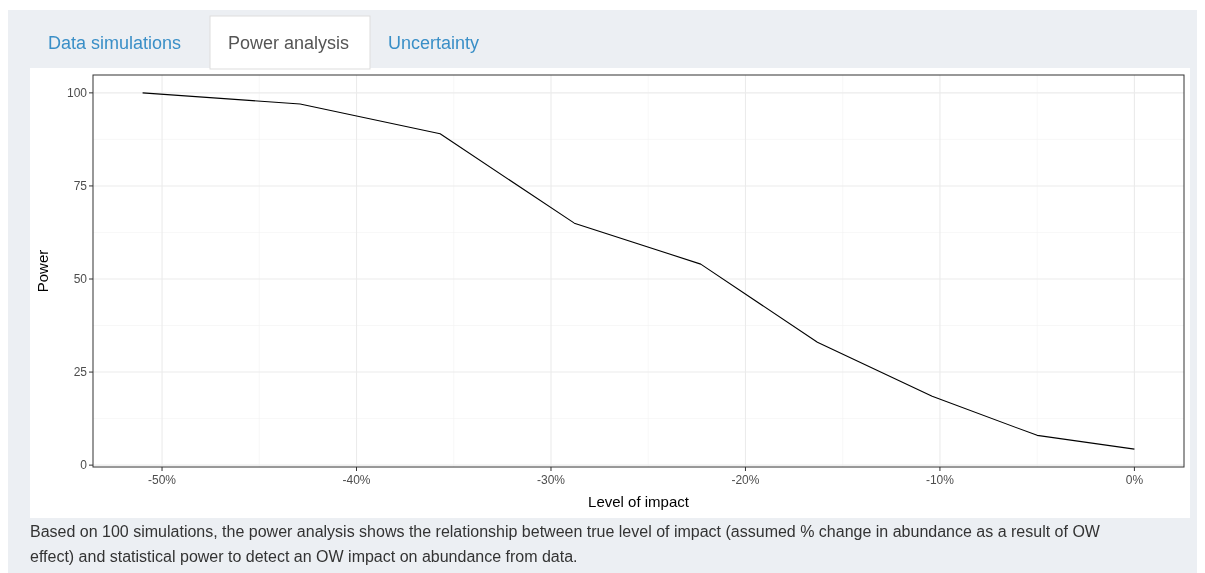 The image size is (1205, 573). I want to click on x-tick-label: -40%, so click(356, 480).